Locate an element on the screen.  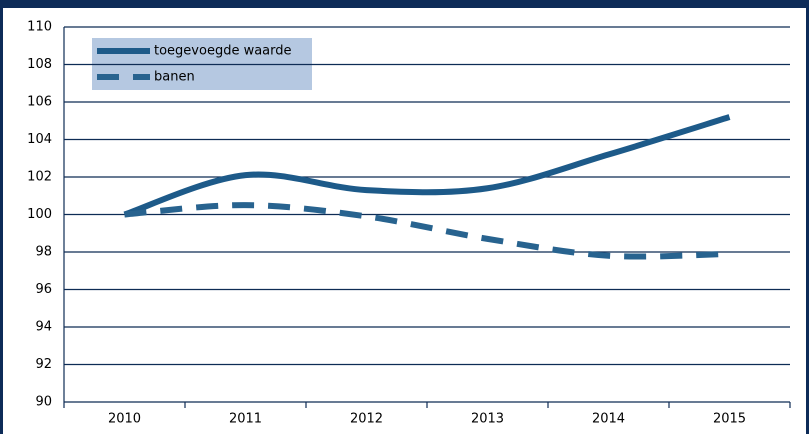
y-tick-label: 100 is located at coordinates (39, 214).